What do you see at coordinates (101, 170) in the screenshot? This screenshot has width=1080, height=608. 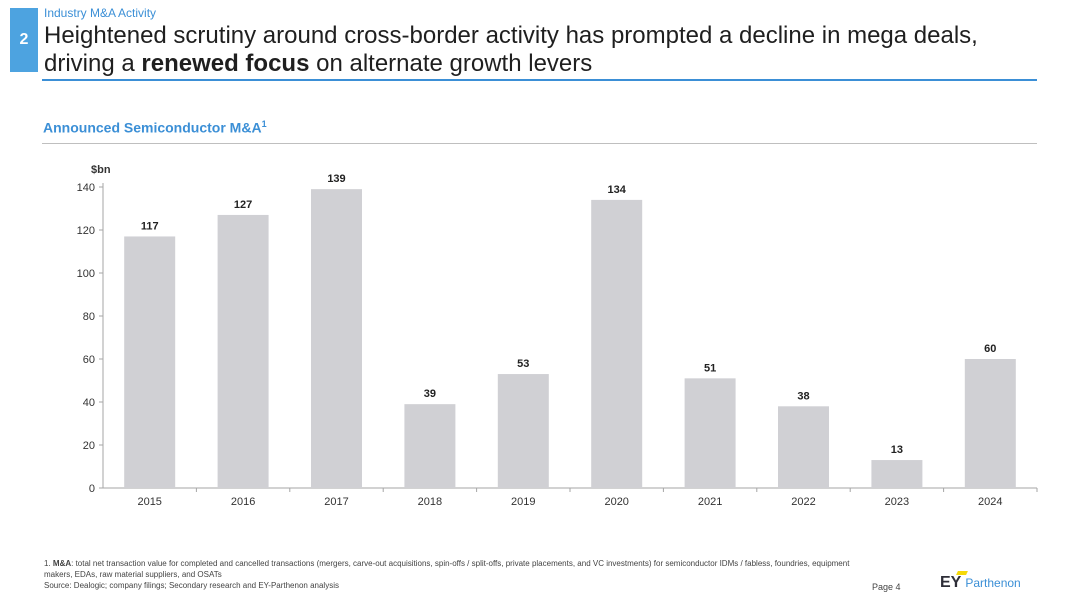 I see `y-axis-unit-label: $bn` at bounding box center [101, 170].